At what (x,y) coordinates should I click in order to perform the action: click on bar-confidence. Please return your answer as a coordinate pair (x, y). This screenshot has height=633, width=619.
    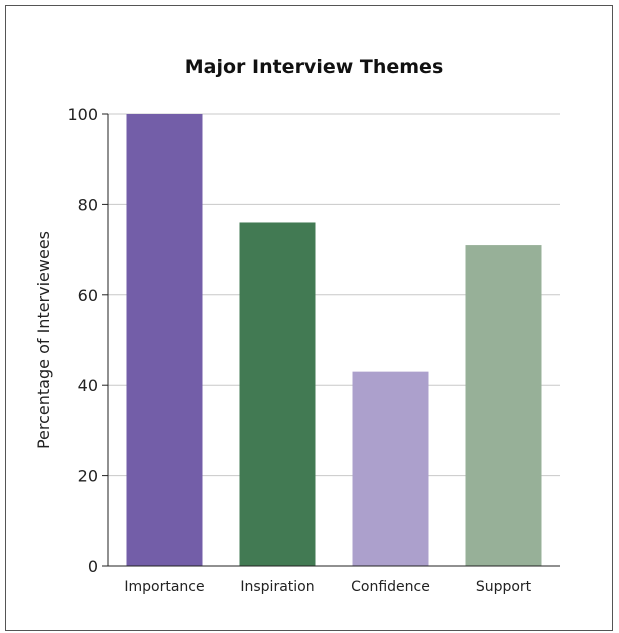
    Looking at the image, I should click on (391, 469).